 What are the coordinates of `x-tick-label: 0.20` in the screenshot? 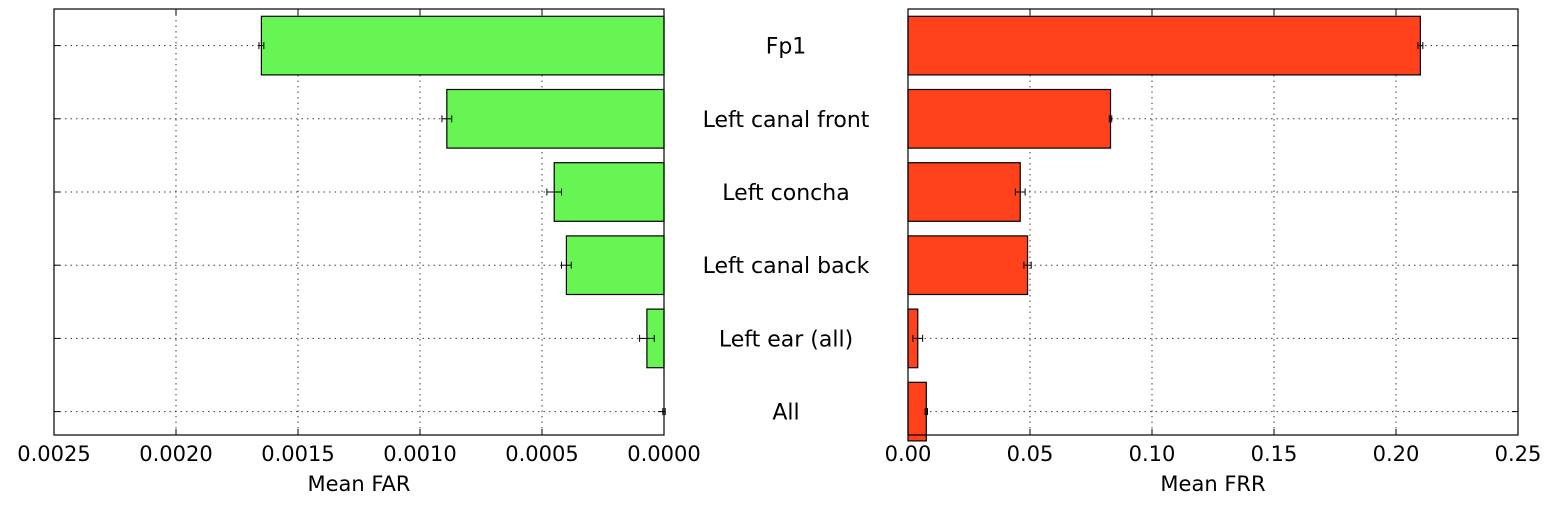 It's located at (1396, 454).